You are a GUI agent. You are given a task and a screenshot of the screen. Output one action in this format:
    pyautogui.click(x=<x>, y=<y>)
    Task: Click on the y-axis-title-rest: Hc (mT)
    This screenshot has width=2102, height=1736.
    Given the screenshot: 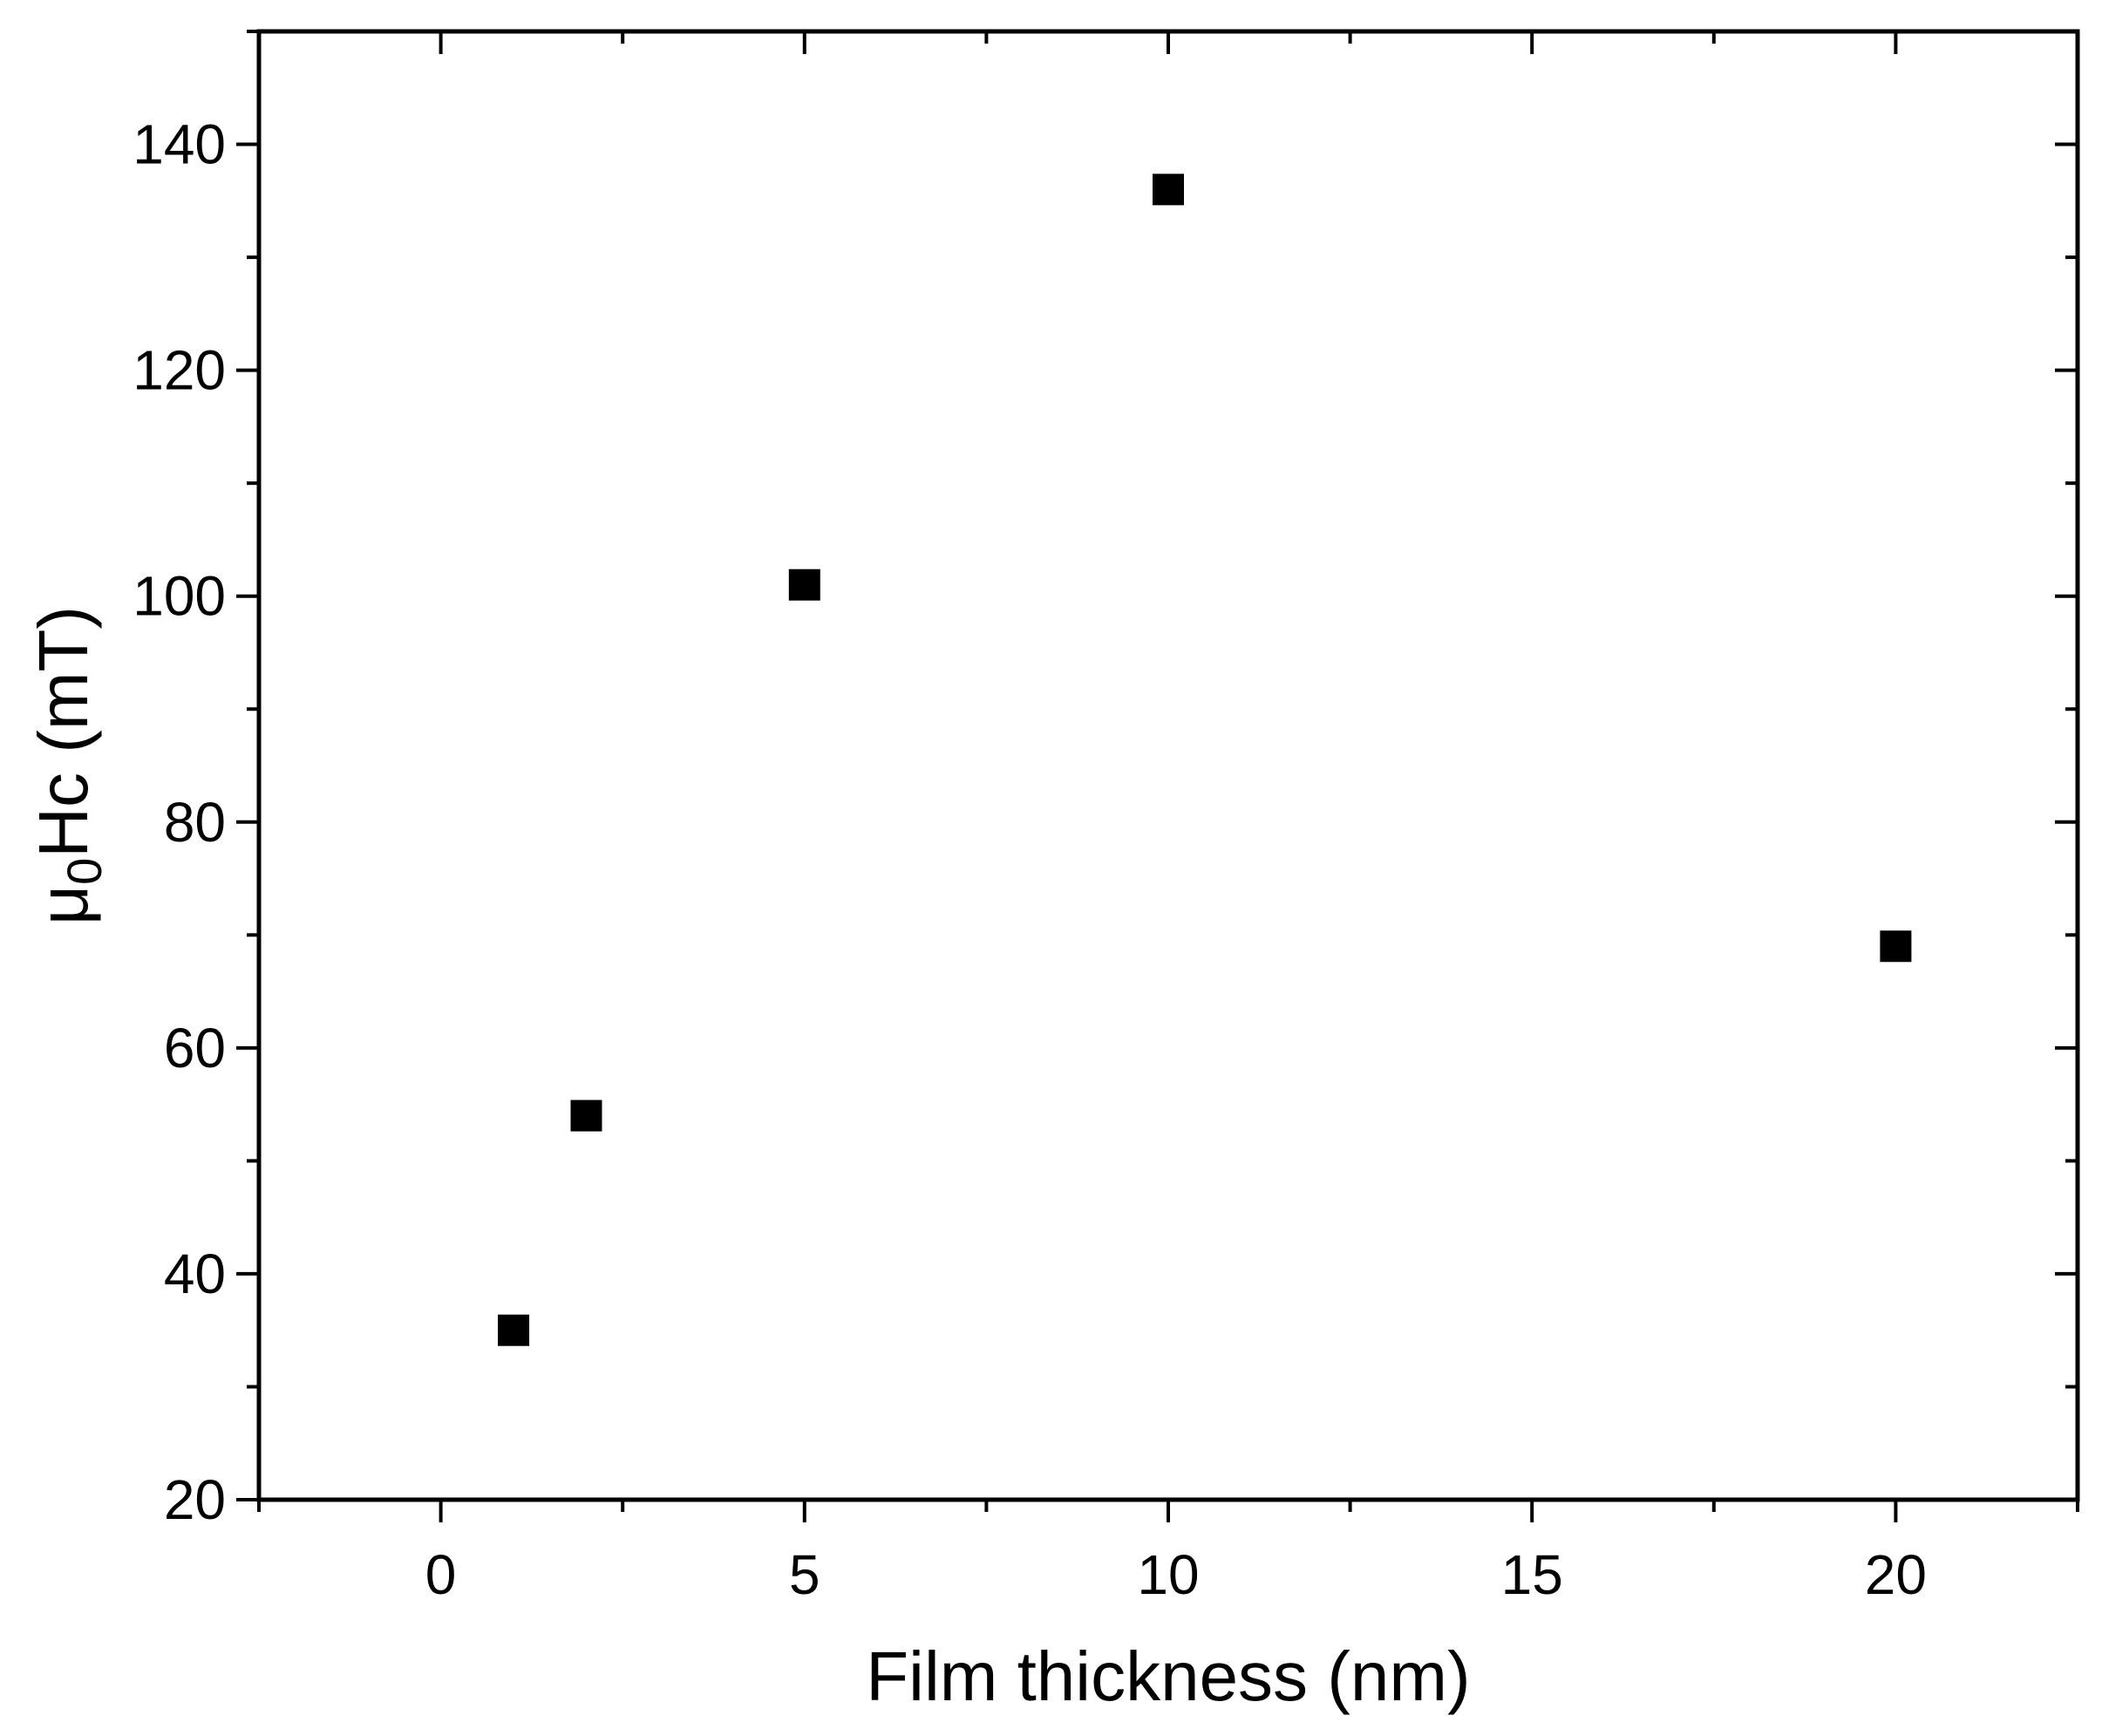 What is the action you would take?
    pyautogui.click(x=63, y=732)
    